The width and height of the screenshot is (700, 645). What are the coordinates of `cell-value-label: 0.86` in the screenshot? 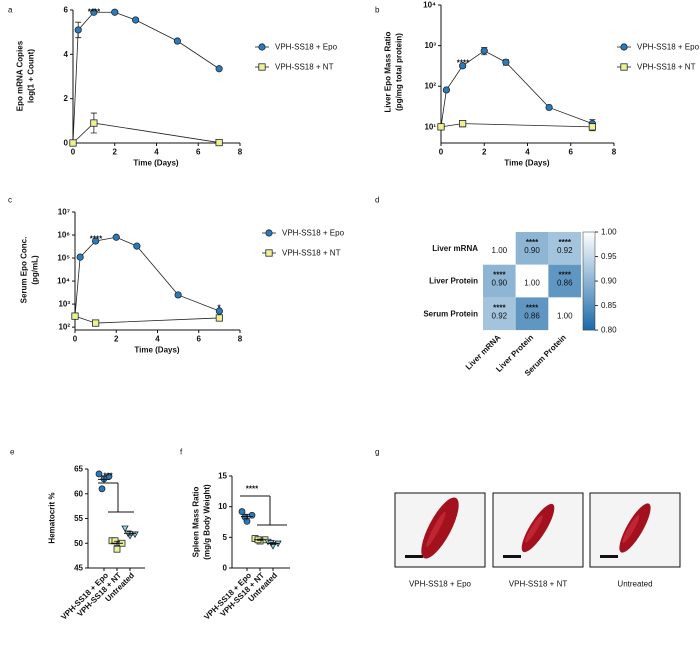 It's located at (532, 315).